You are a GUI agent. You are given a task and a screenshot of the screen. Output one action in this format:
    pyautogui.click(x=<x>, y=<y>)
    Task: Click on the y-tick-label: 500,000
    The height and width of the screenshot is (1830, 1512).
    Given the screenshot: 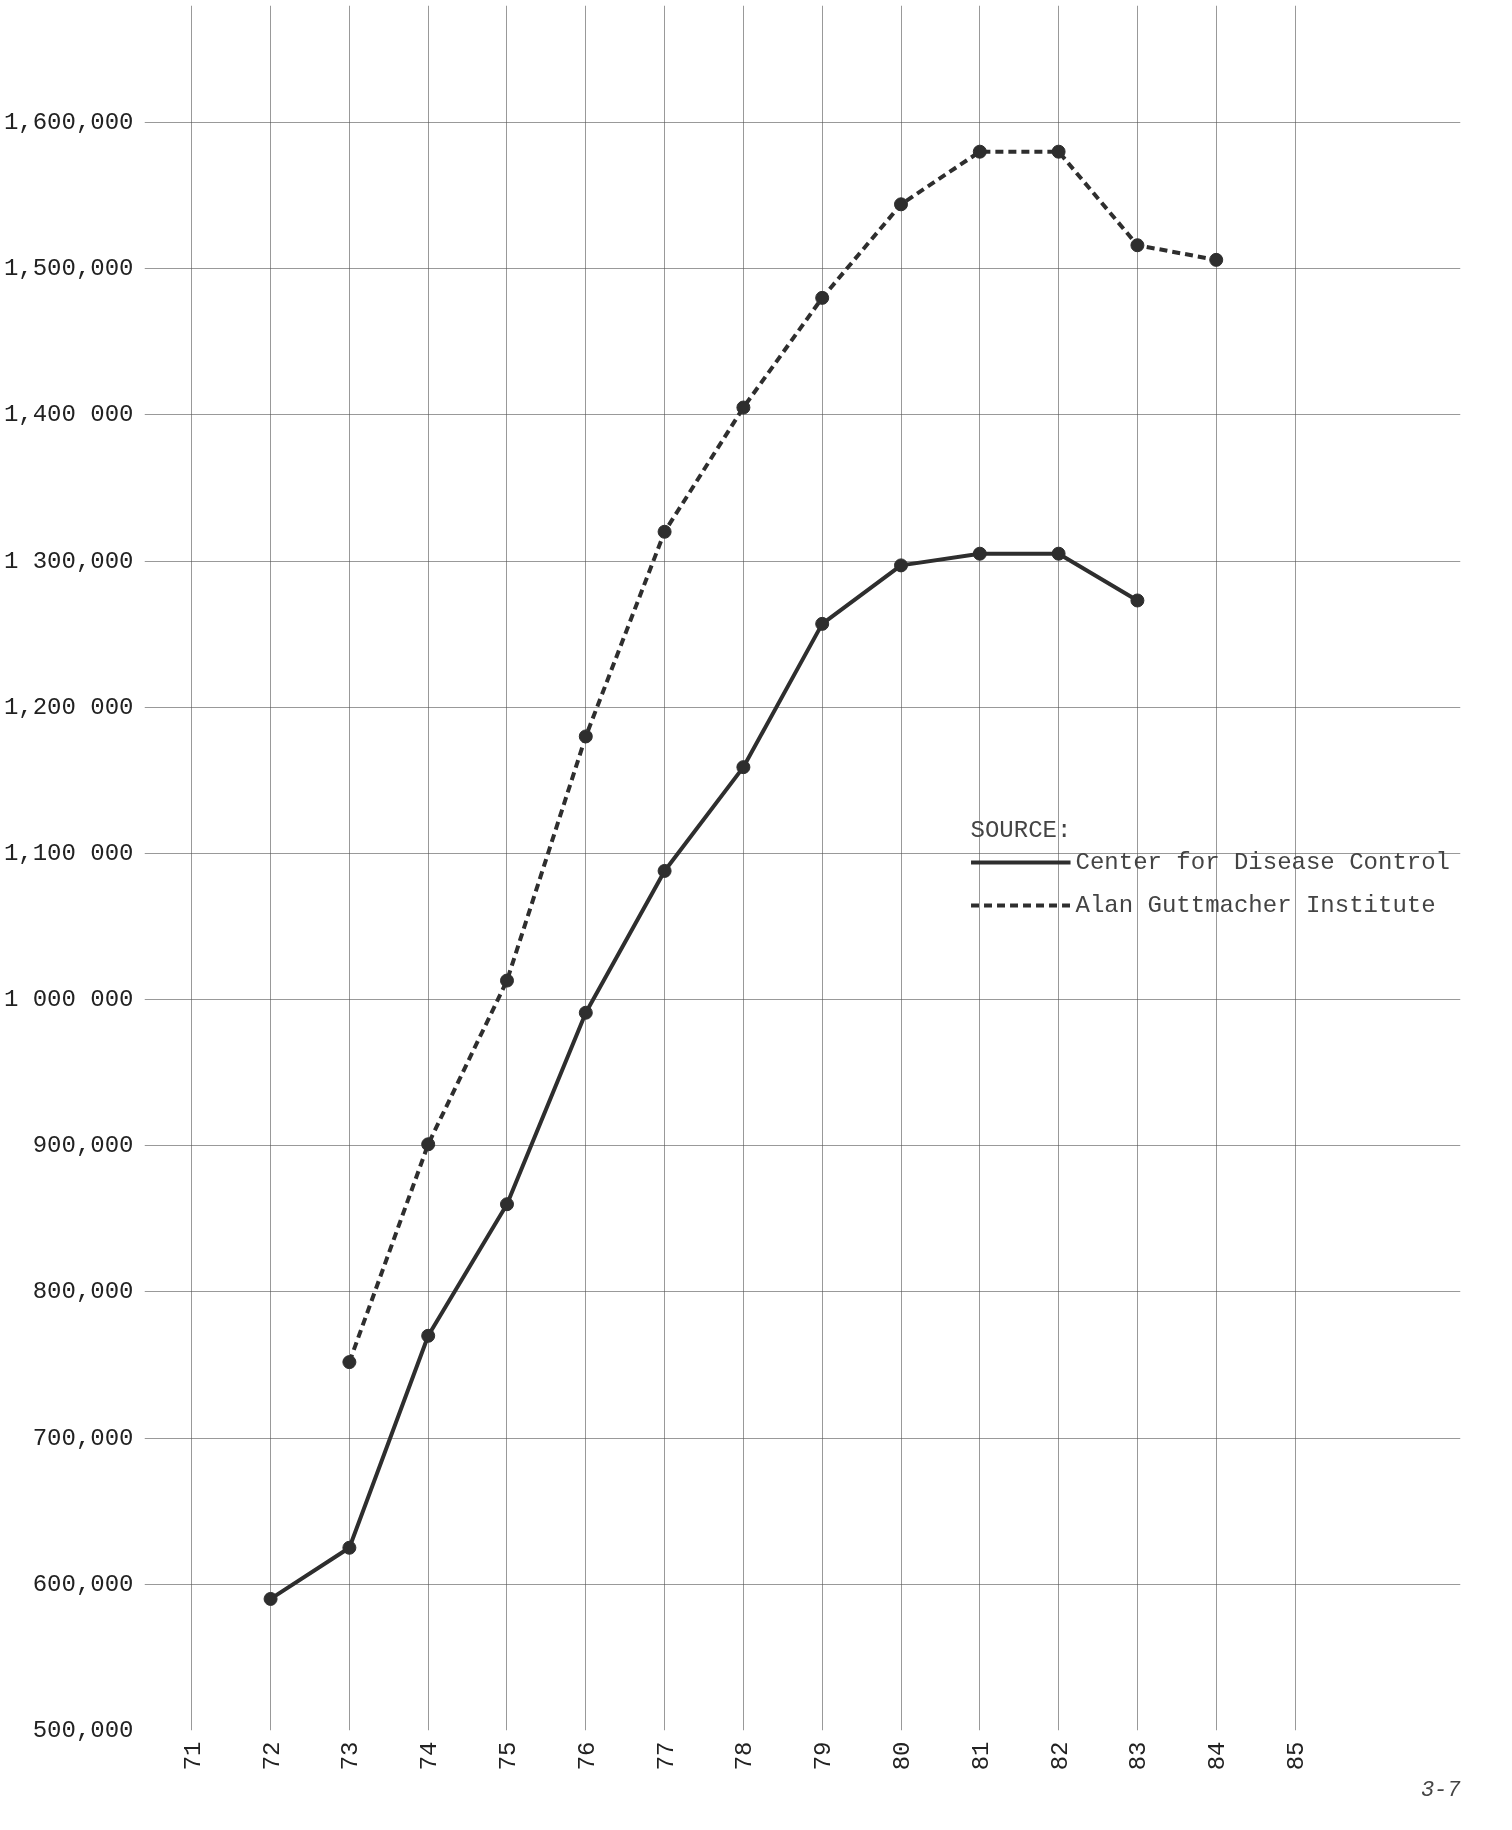 What is the action you would take?
    pyautogui.click(x=83, y=1730)
    